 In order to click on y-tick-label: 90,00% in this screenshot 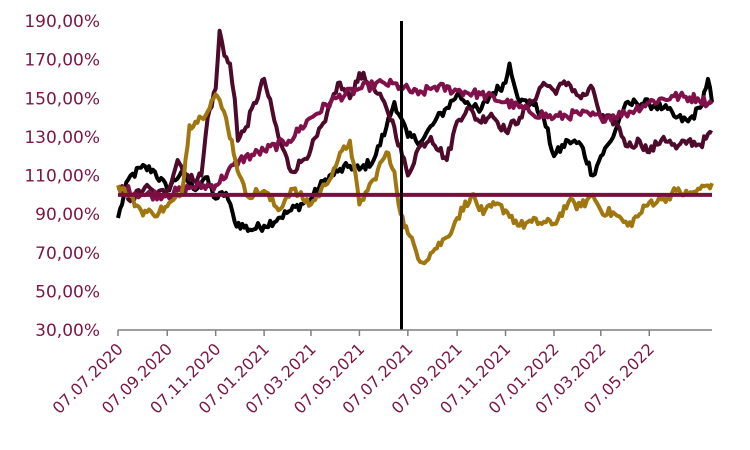, I will do `click(67, 215)`.